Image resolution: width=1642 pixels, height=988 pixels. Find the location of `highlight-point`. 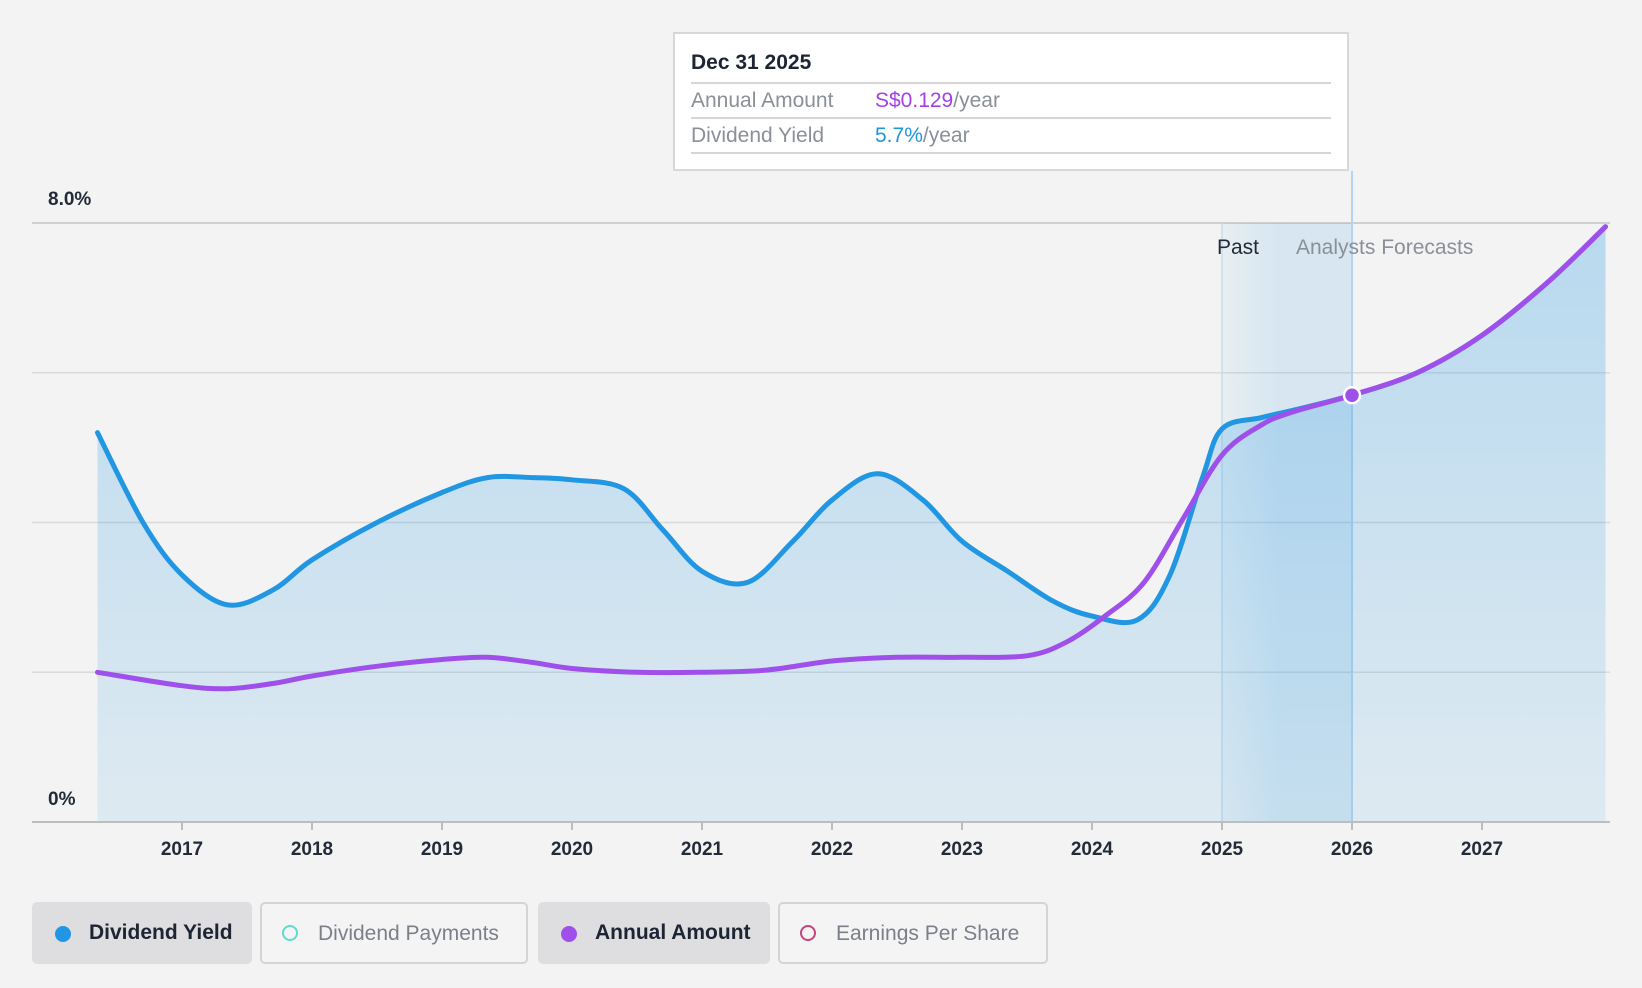

highlight-point is located at coordinates (1352, 395).